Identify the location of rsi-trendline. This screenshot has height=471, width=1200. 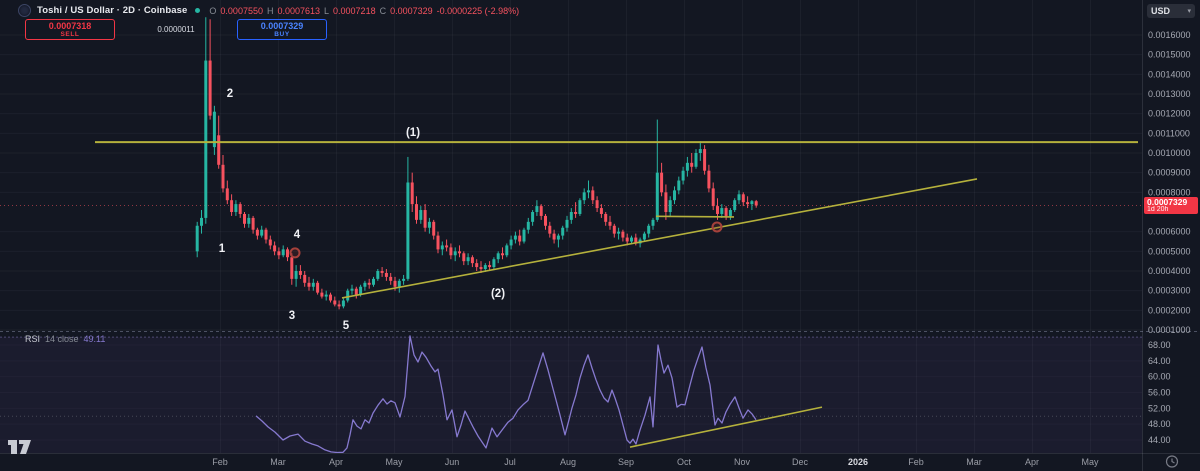
(726, 427).